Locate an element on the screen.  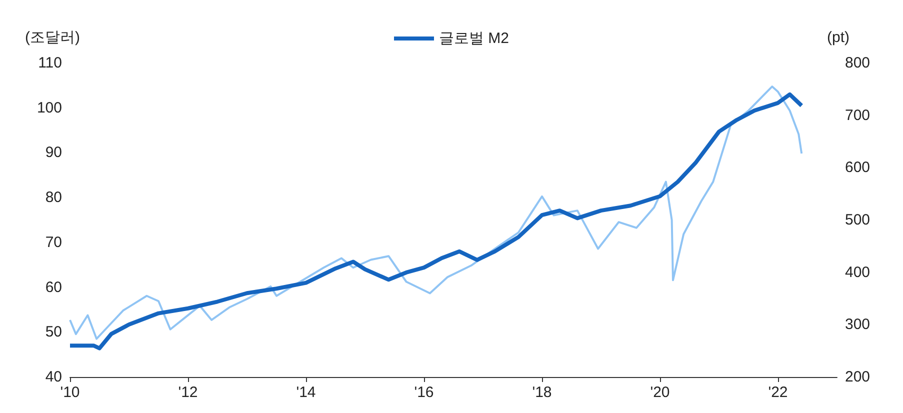
y2-tick-label: 400 is located at coordinates (857, 272).